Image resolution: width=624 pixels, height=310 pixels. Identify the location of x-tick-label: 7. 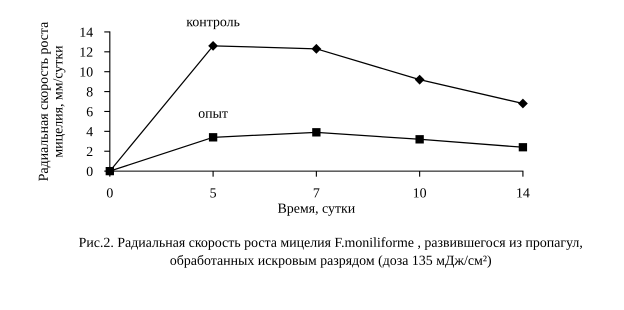
(317, 193).